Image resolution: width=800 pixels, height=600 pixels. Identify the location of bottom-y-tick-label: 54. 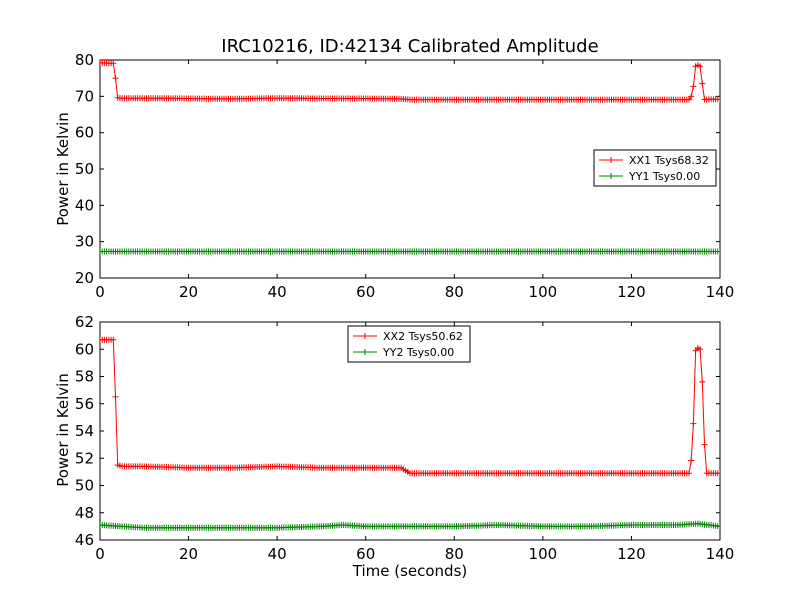
(84, 431).